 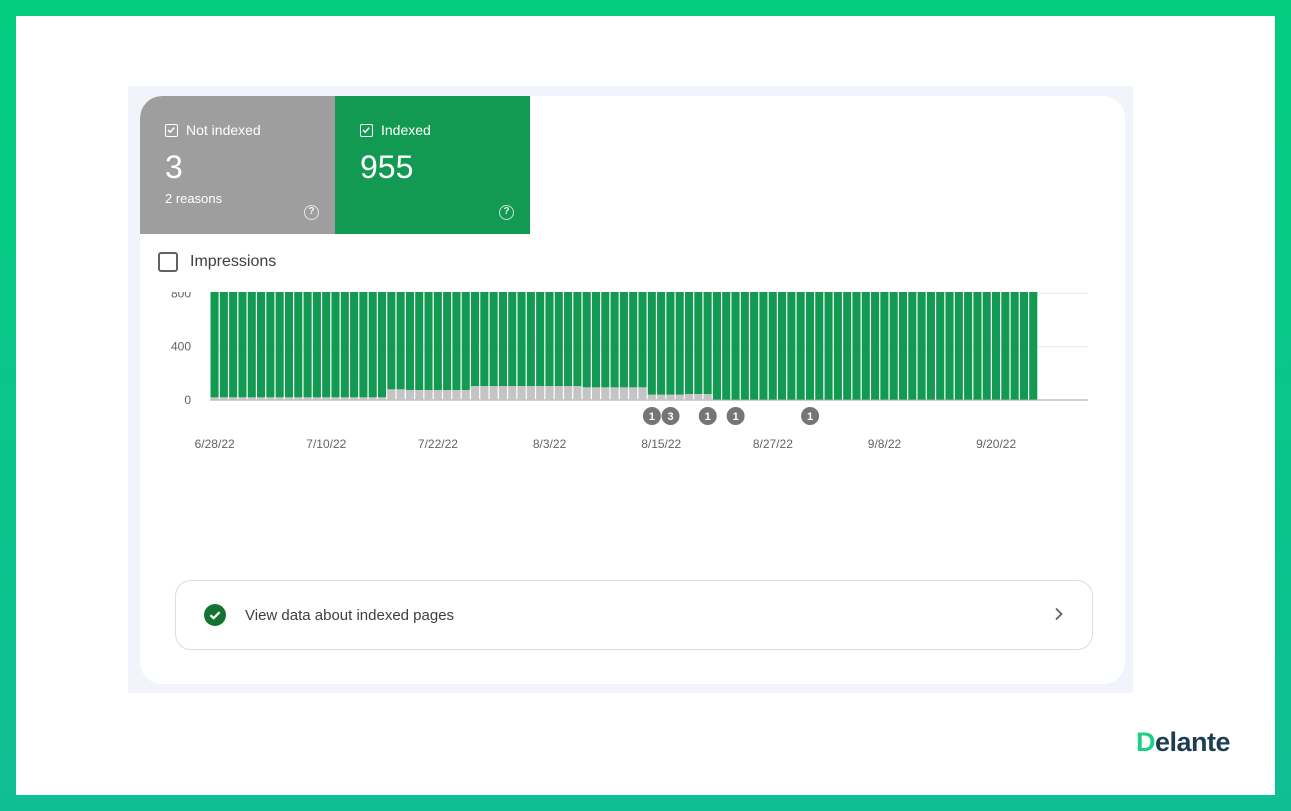 I want to click on check-circle-icon, so click(x=215, y=615).